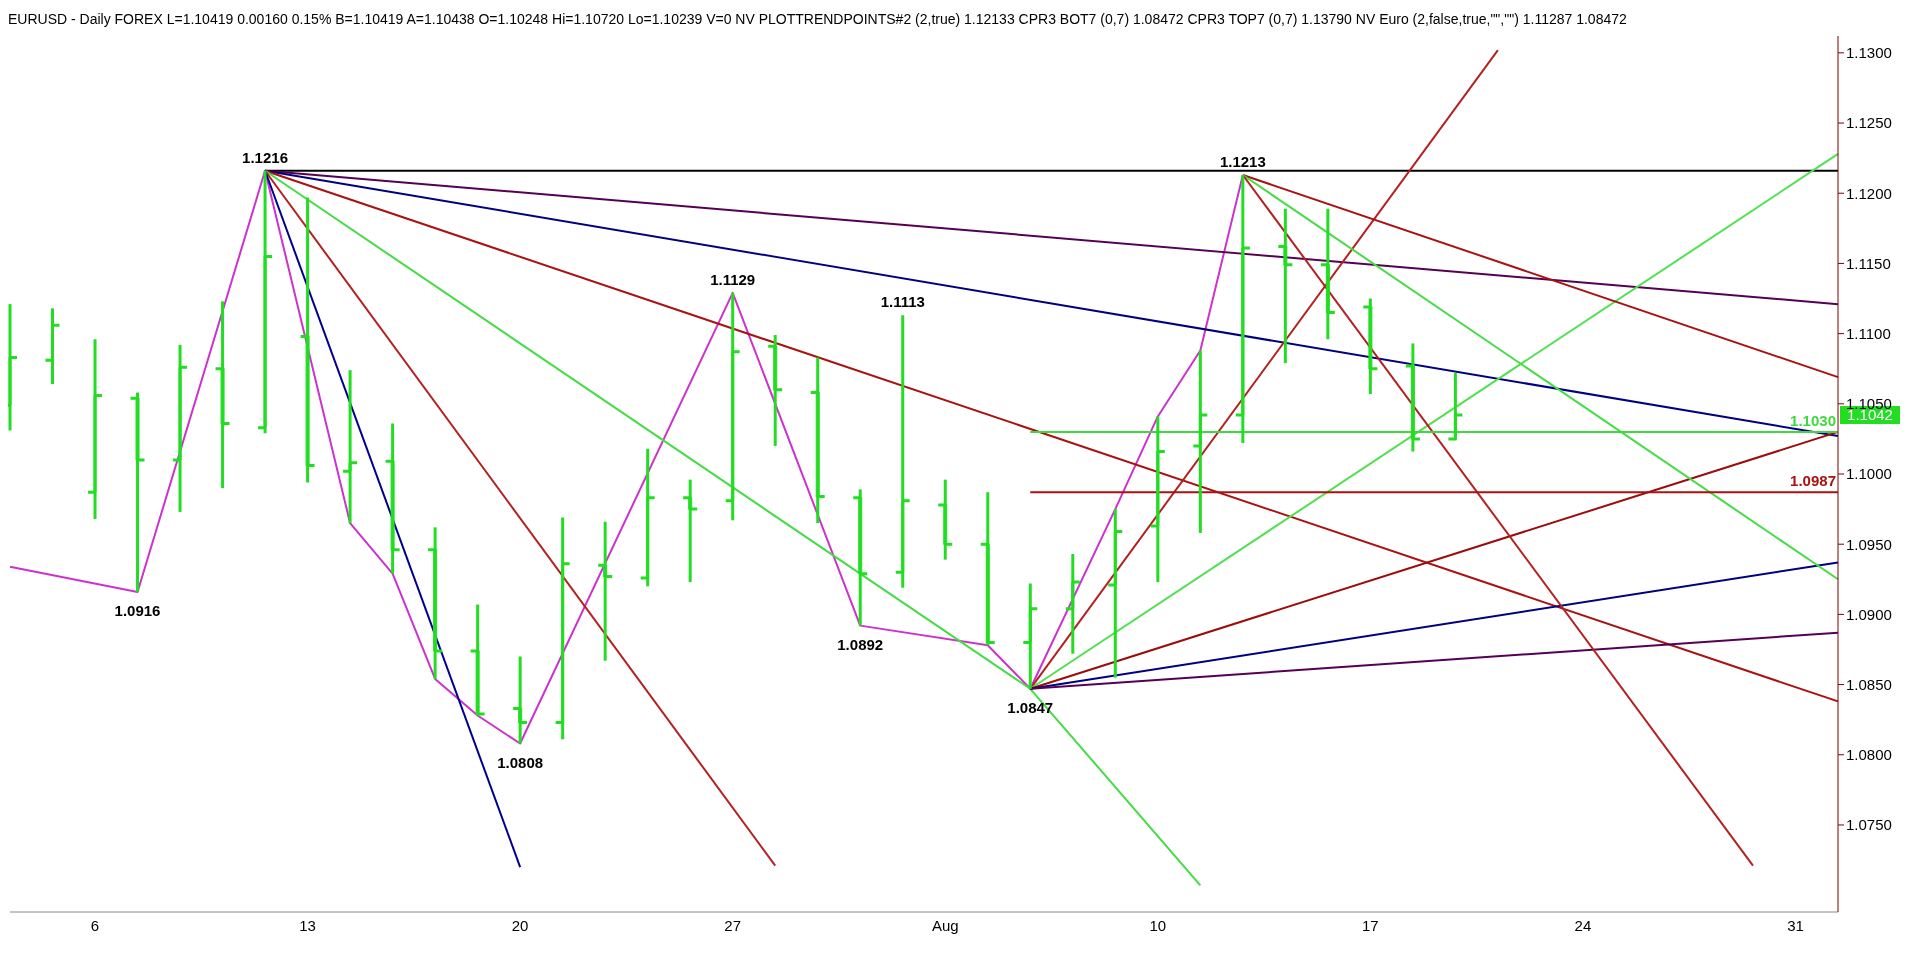 Image resolution: width=1920 pixels, height=964 pixels. Describe the element at coordinates (1813, 481) in the screenshot. I see `series-label: 1.0987` at that location.